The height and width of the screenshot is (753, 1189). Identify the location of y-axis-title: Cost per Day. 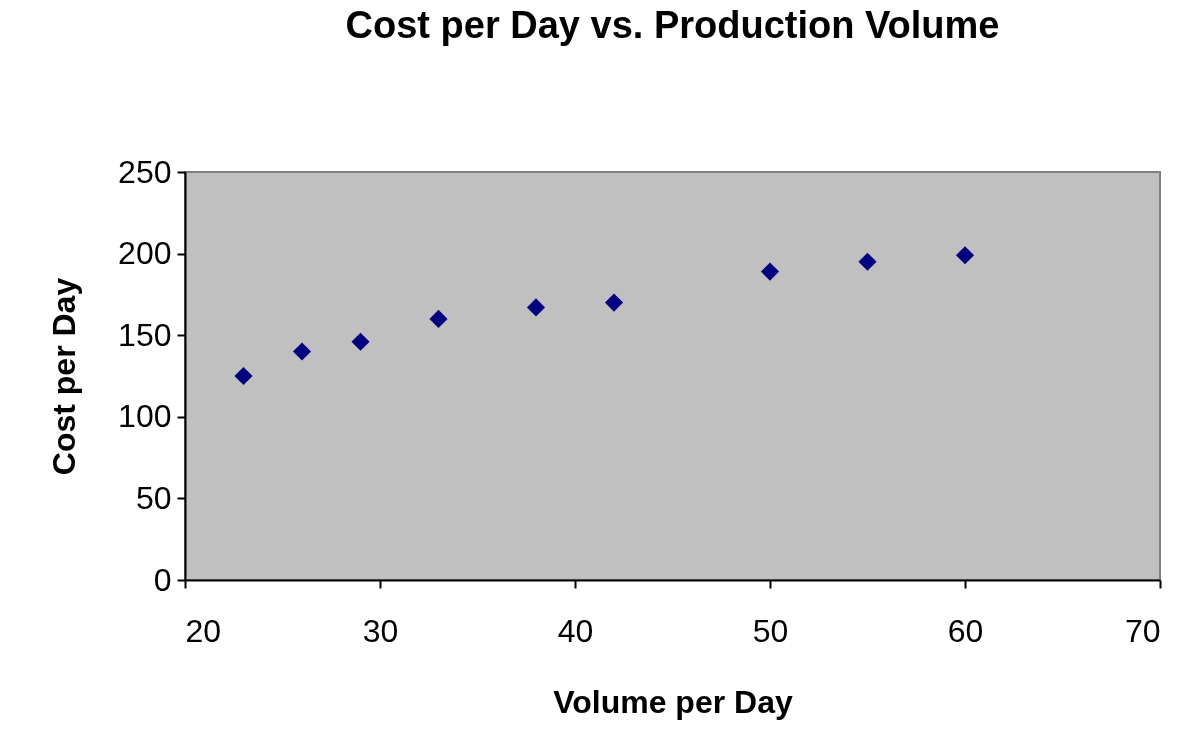
(64, 376).